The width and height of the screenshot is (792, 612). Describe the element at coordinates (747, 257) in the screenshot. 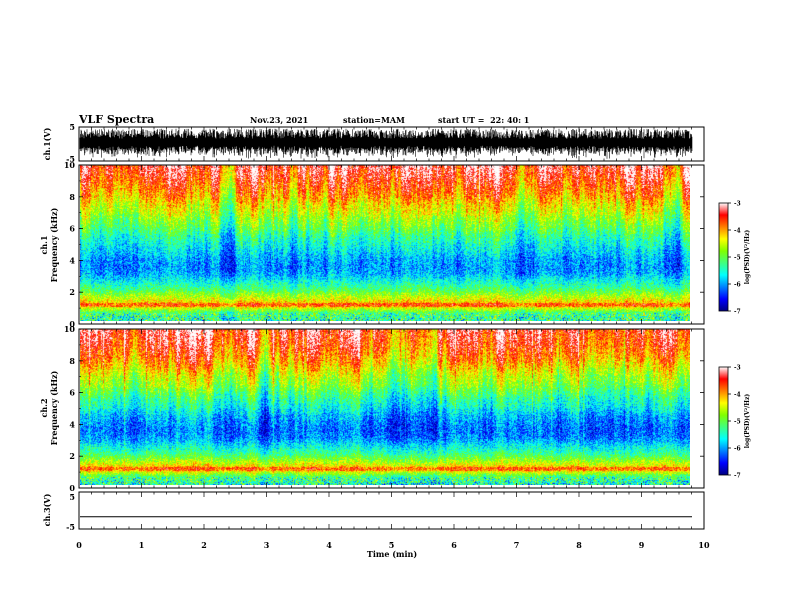

I see `ch1-colorbar-label: log(PSD)(V²/Hz)` at that location.